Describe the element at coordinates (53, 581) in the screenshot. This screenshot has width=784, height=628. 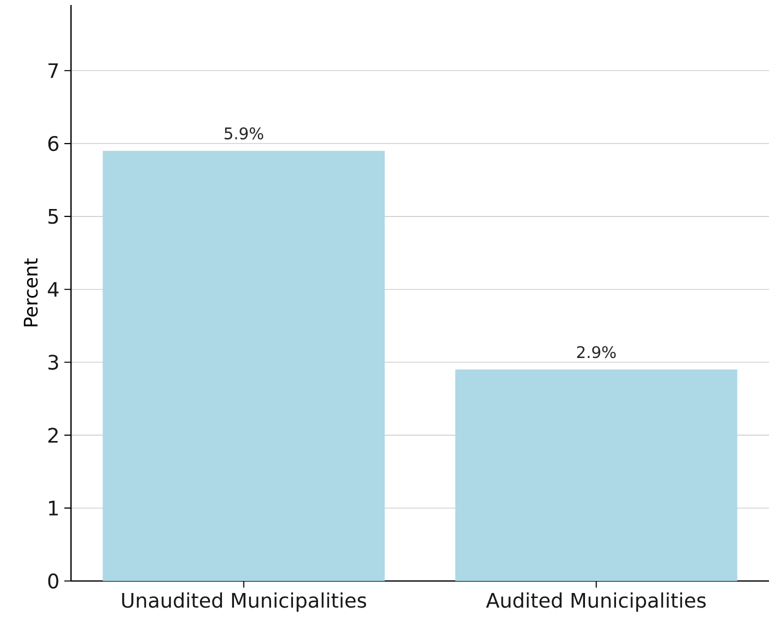
I see `y-tick-label: 0` at that location.